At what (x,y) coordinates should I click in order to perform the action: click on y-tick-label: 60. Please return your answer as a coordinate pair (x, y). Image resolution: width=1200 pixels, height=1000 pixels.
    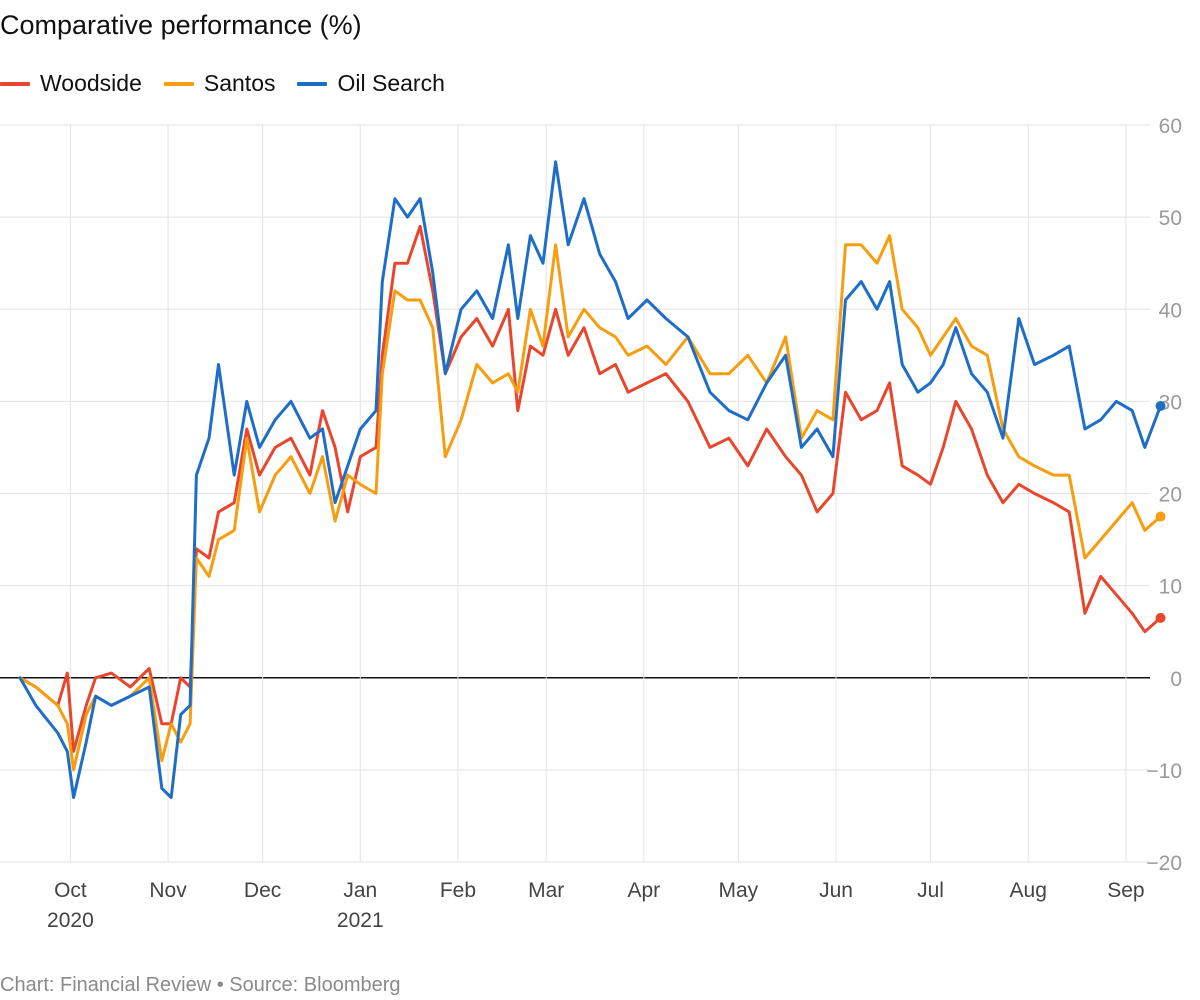
    Looking at the image, I should click on (1170, 126).